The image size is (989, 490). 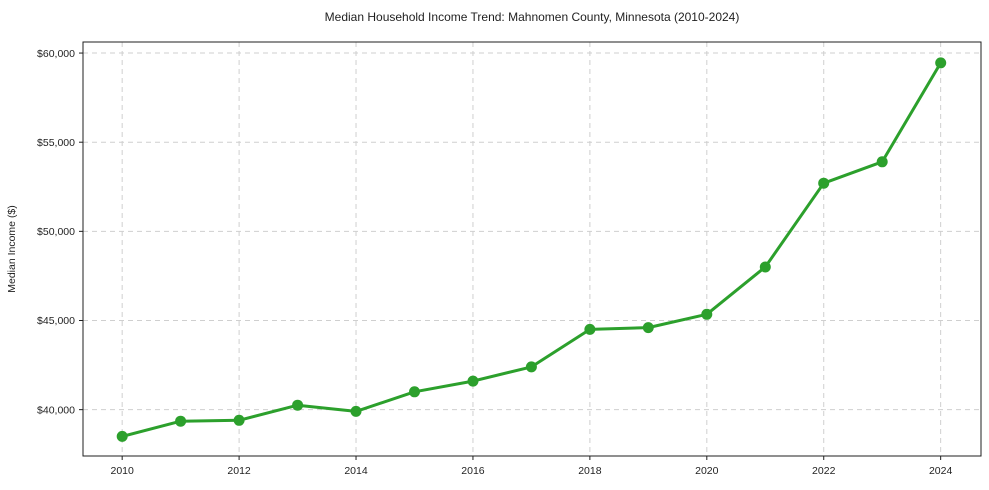 What do you see at coordinates (56, 143) in the screenshot?
I see `y-tick-label: $55,000` at bounding box center [56, 143].